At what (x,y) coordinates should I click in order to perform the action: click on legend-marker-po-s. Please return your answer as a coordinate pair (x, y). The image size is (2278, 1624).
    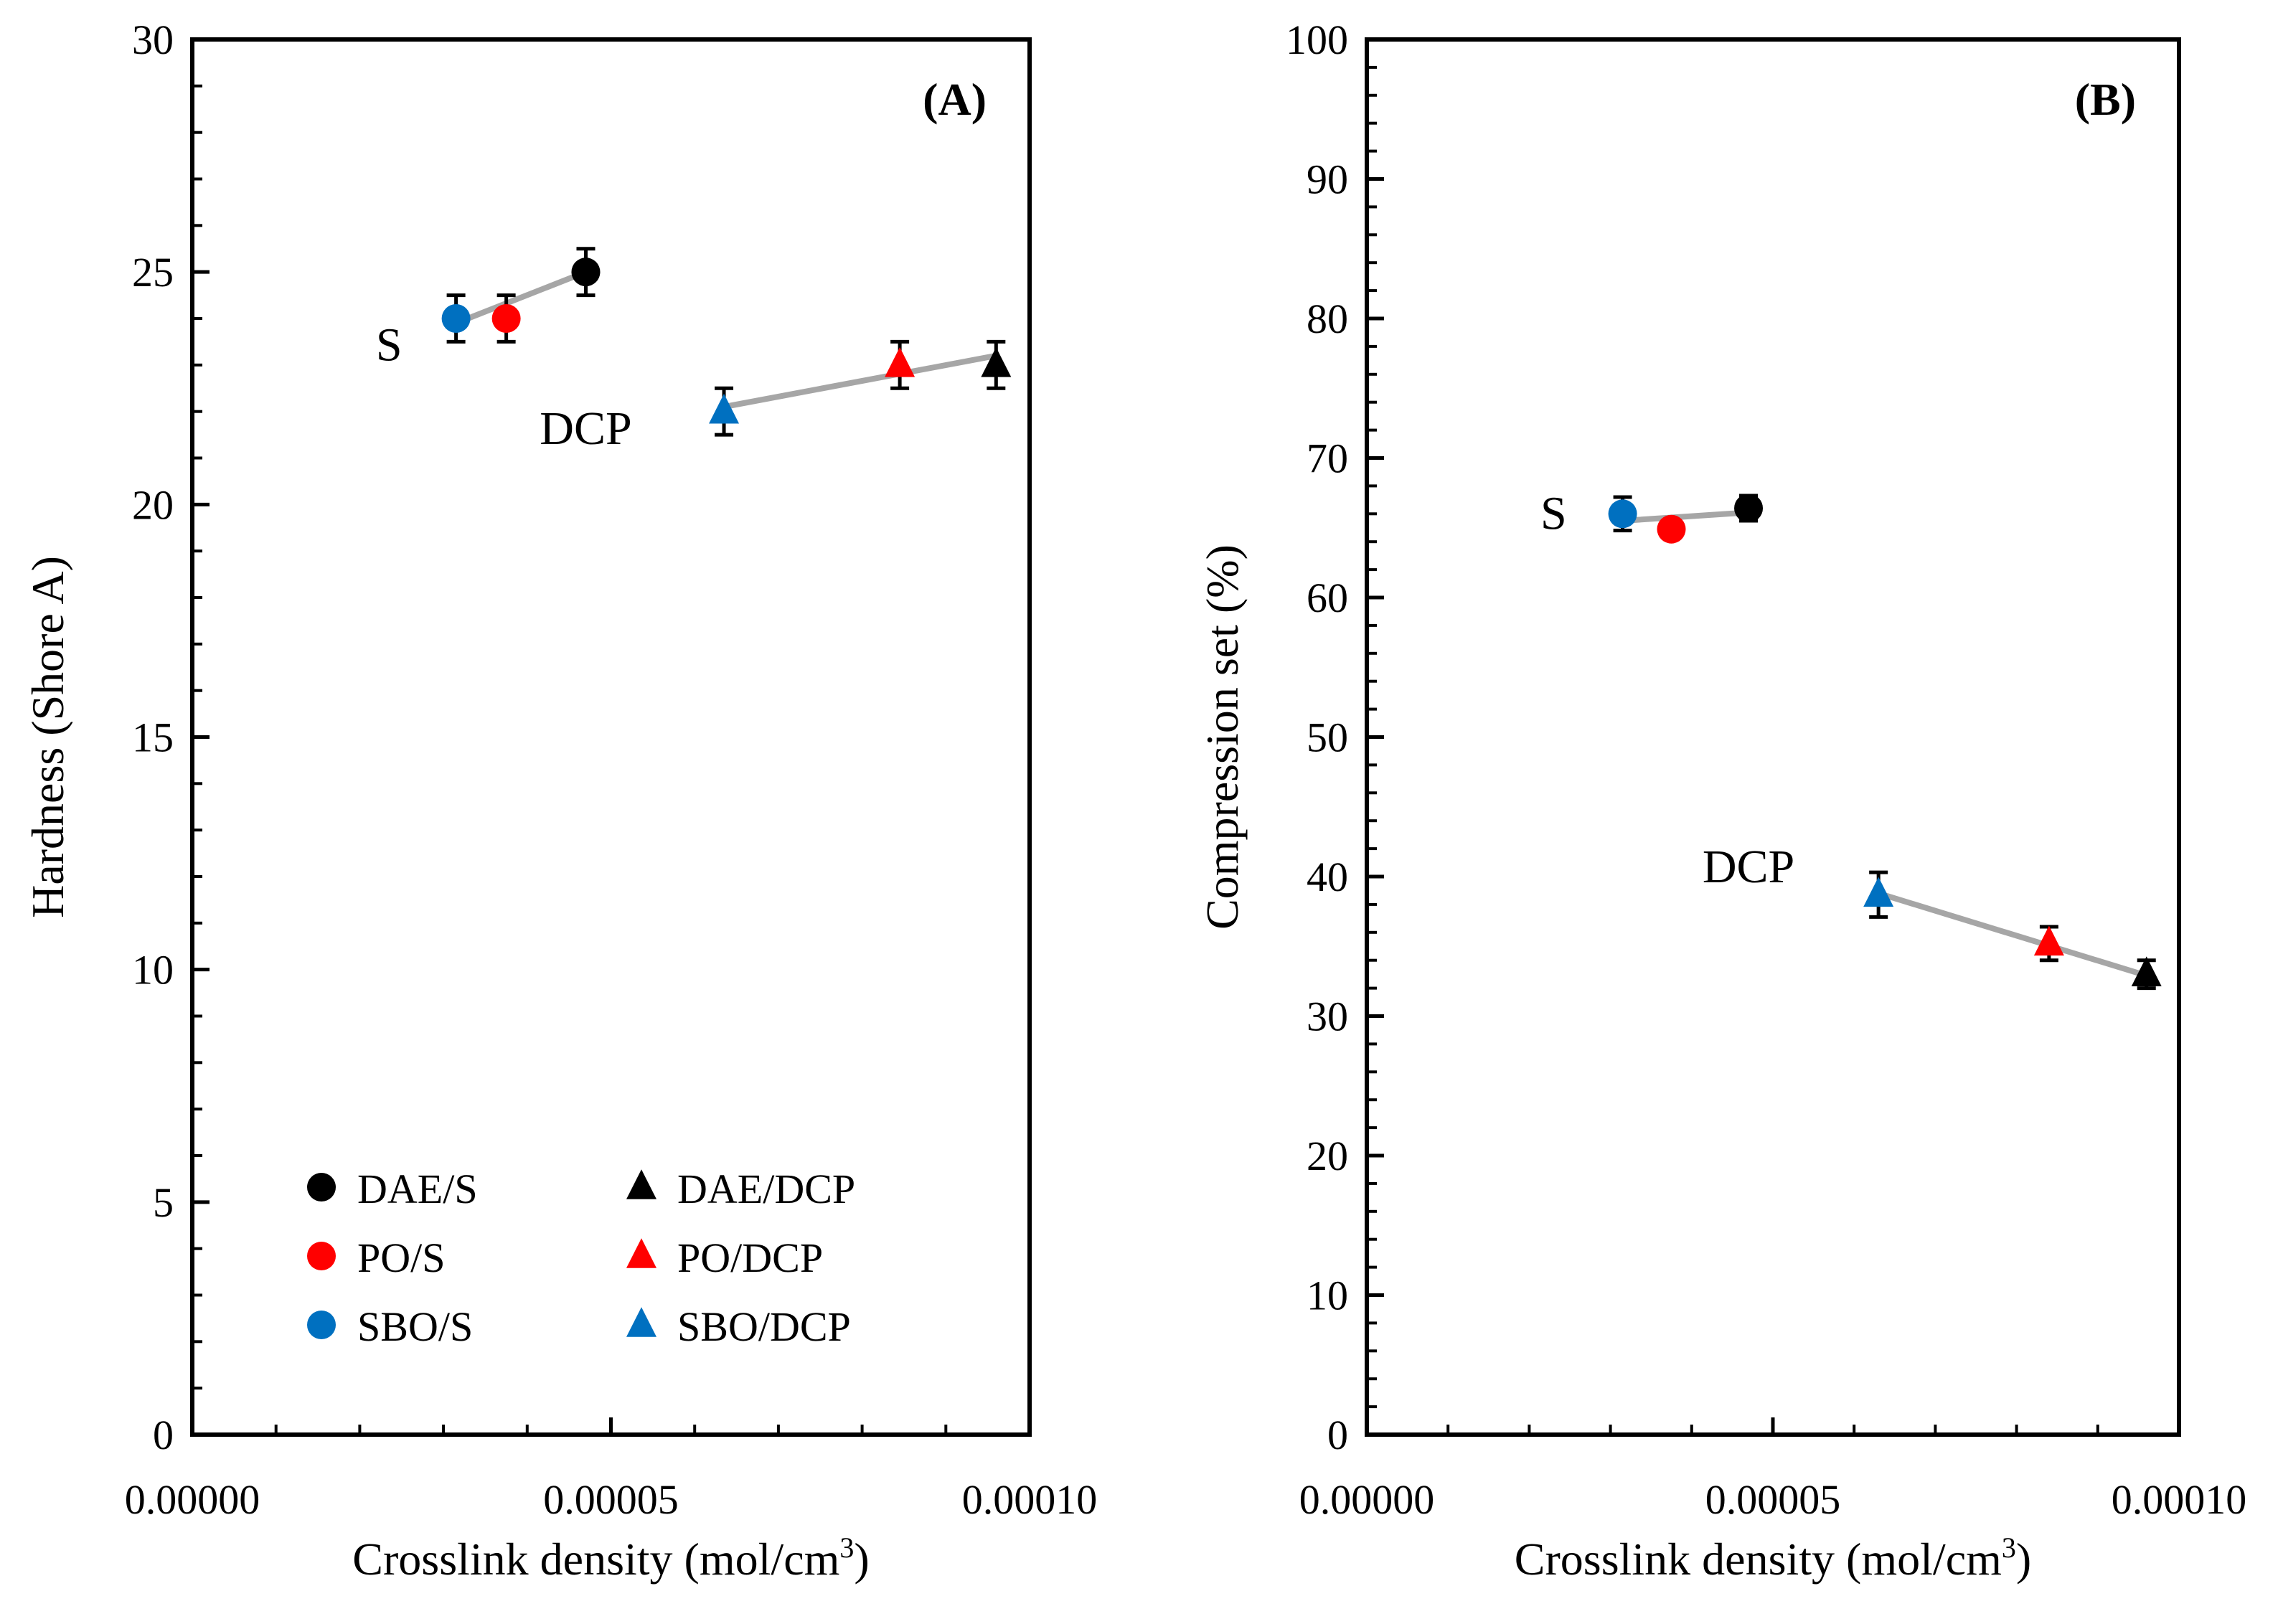
    Looking at the image, I should click on (321, 1256).